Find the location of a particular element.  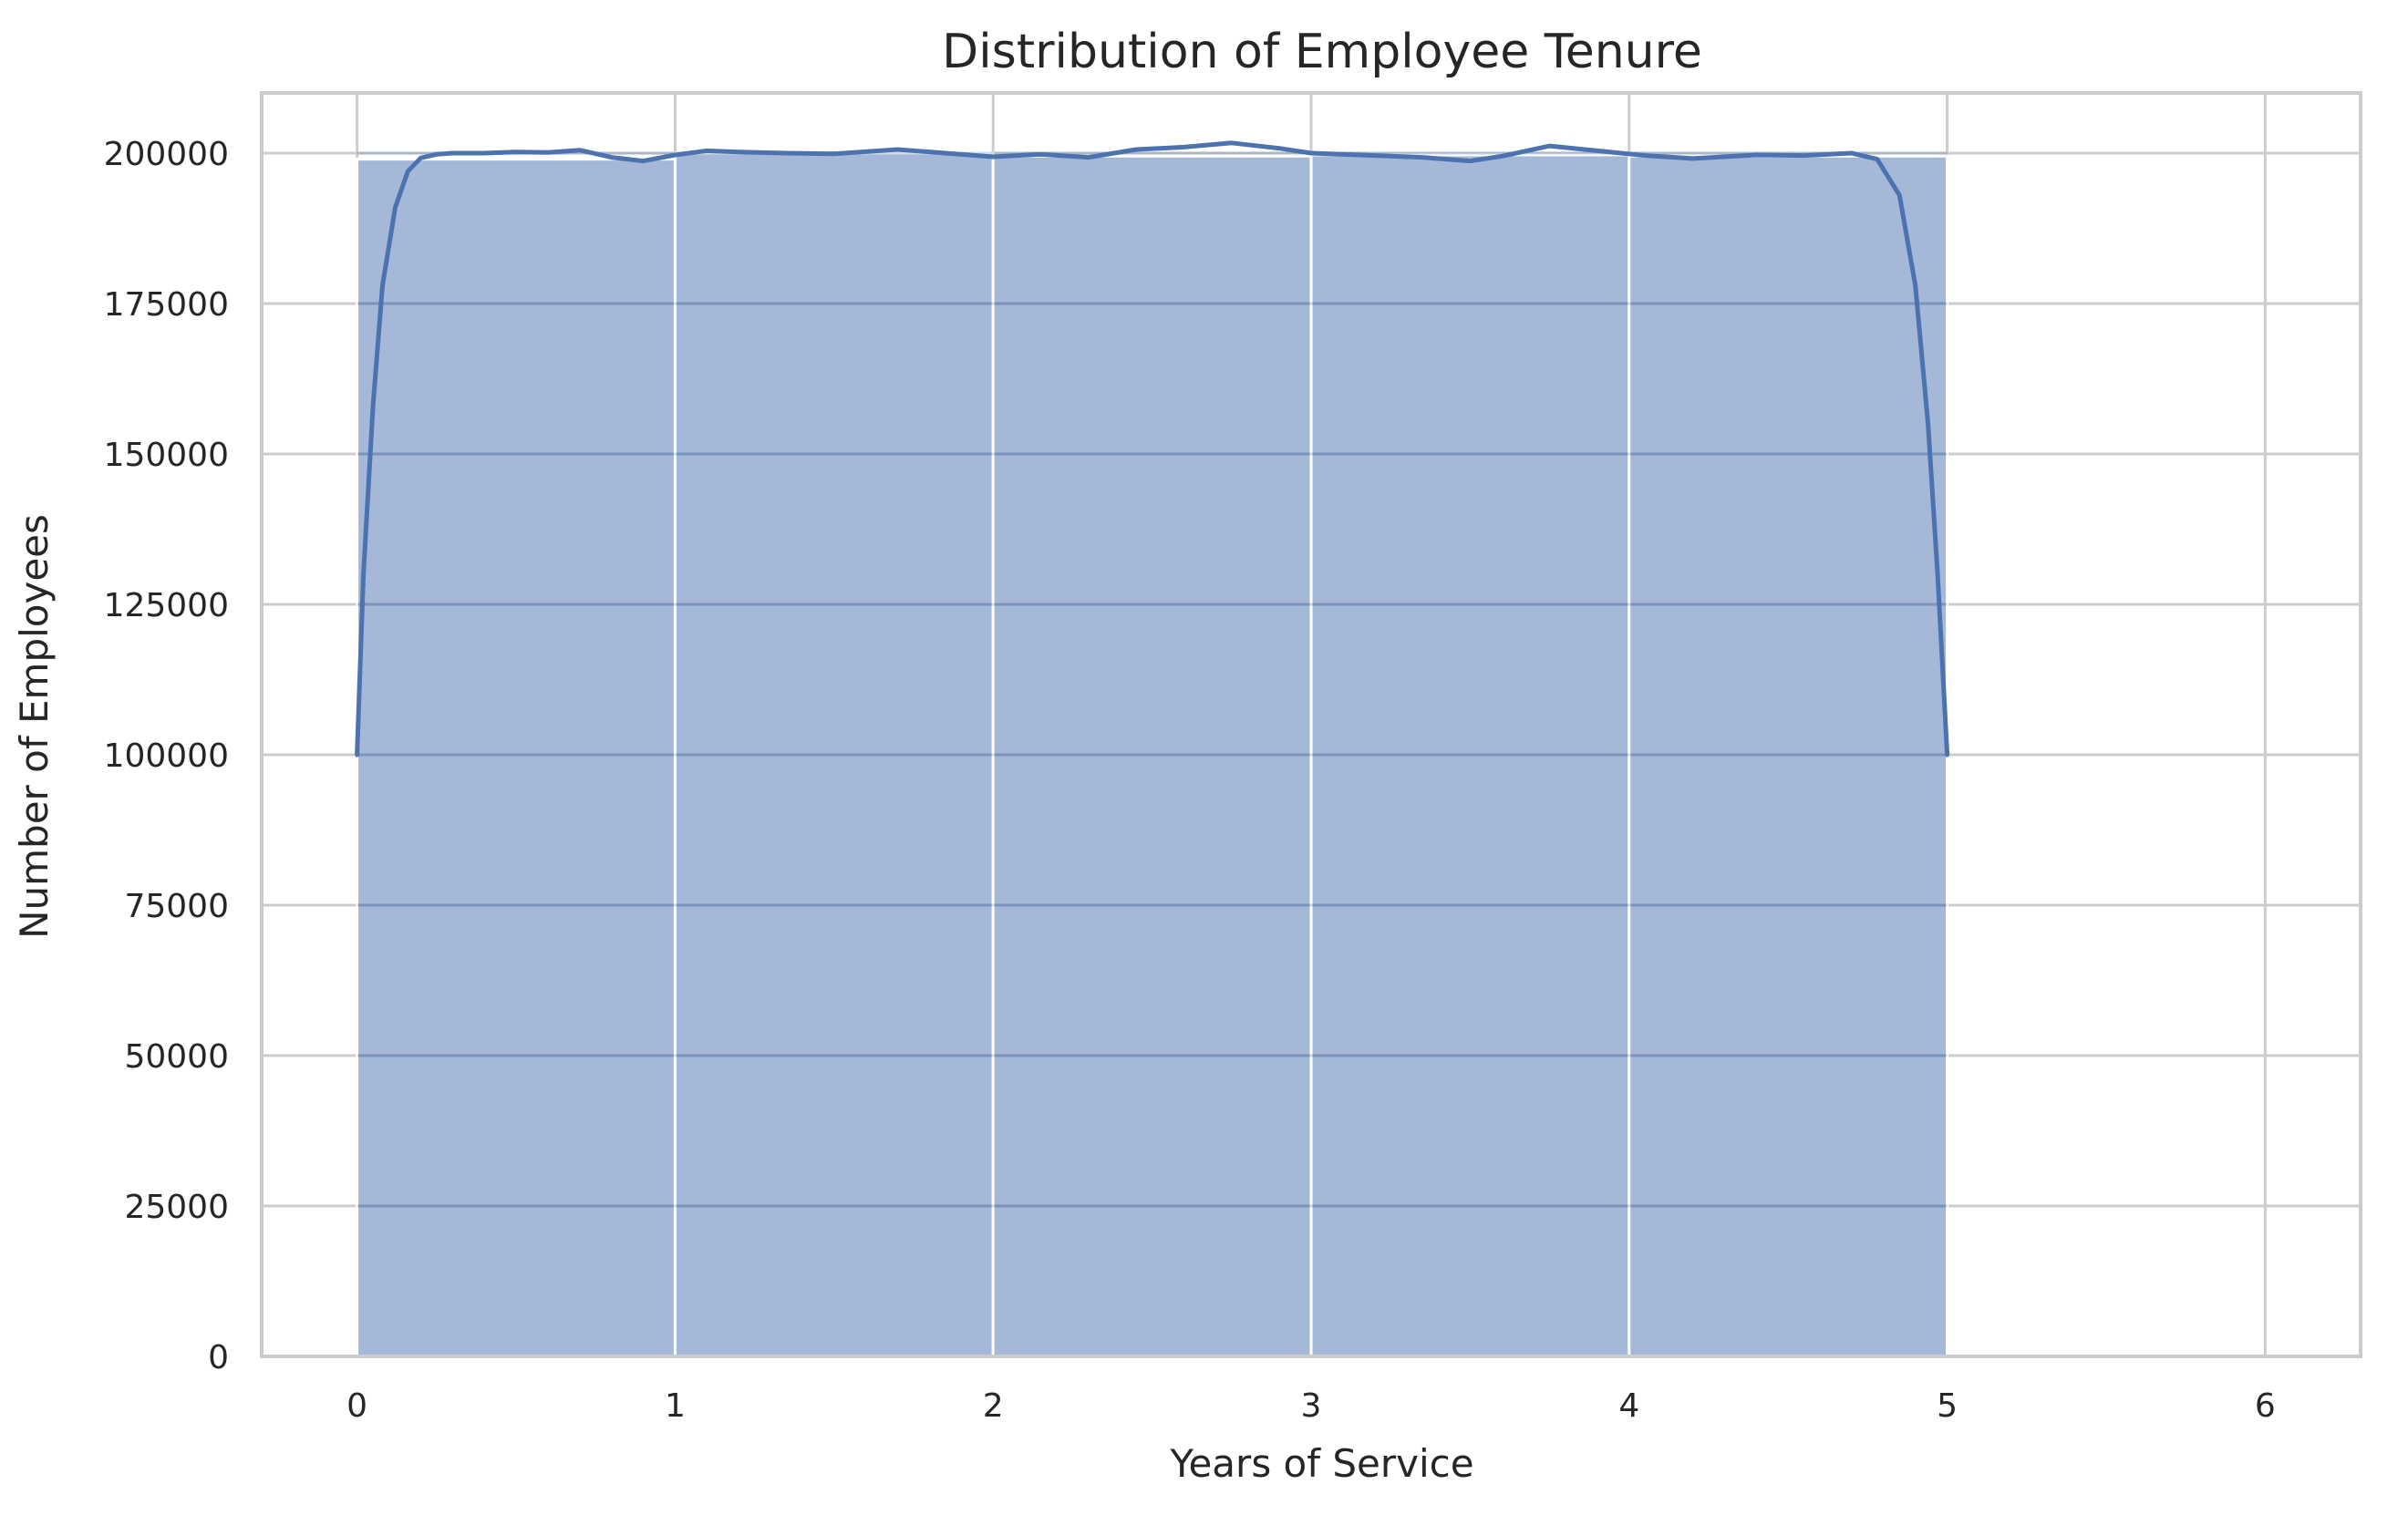

x-tick-label: 3 is located at coordinates (1311, 1406).